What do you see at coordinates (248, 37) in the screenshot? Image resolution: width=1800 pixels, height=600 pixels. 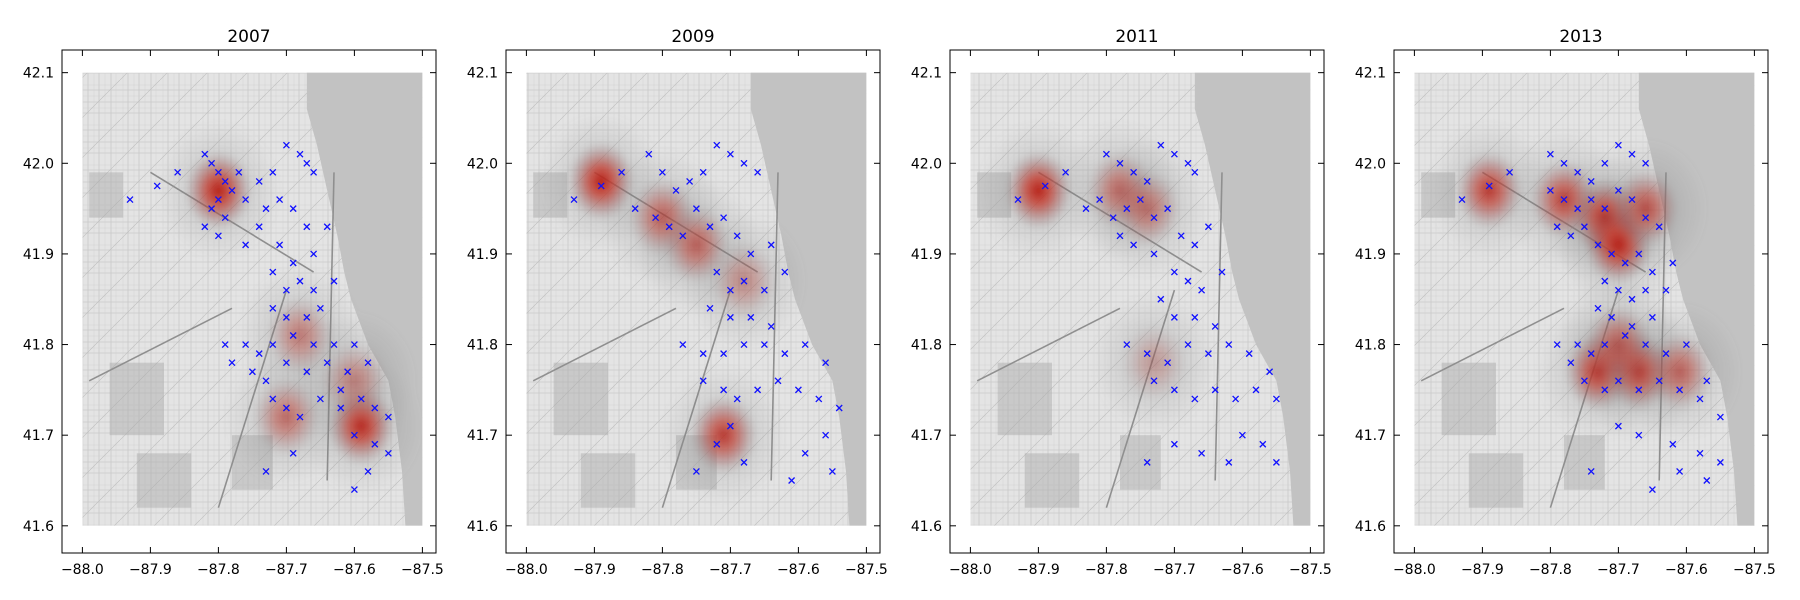 I see `panel-title: 2007` at bounding box center [248, 37].